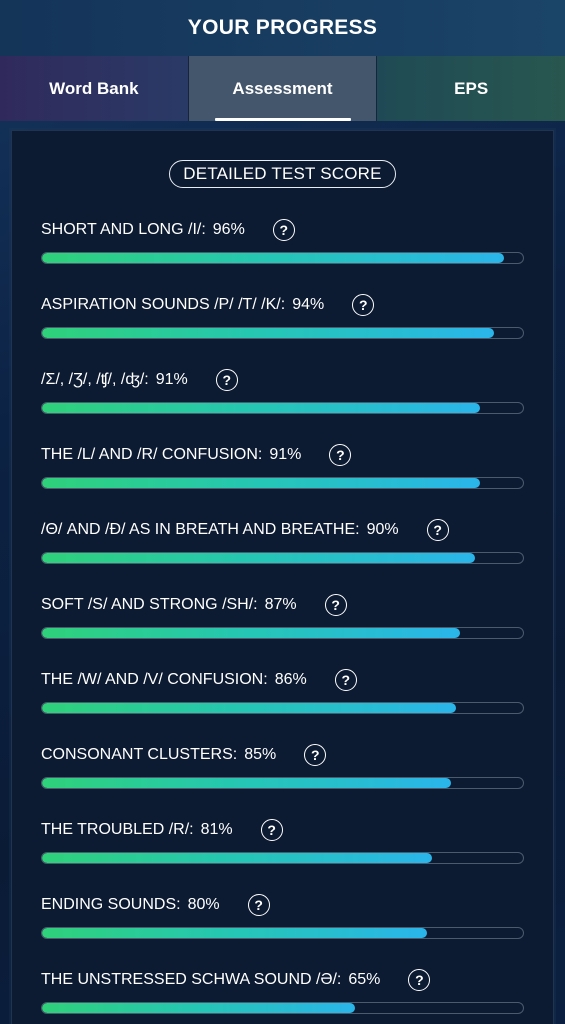 The width and height of the screenshot is (565, 1024). I want to click on tab-eps-label: EPS, so click(471, 88).